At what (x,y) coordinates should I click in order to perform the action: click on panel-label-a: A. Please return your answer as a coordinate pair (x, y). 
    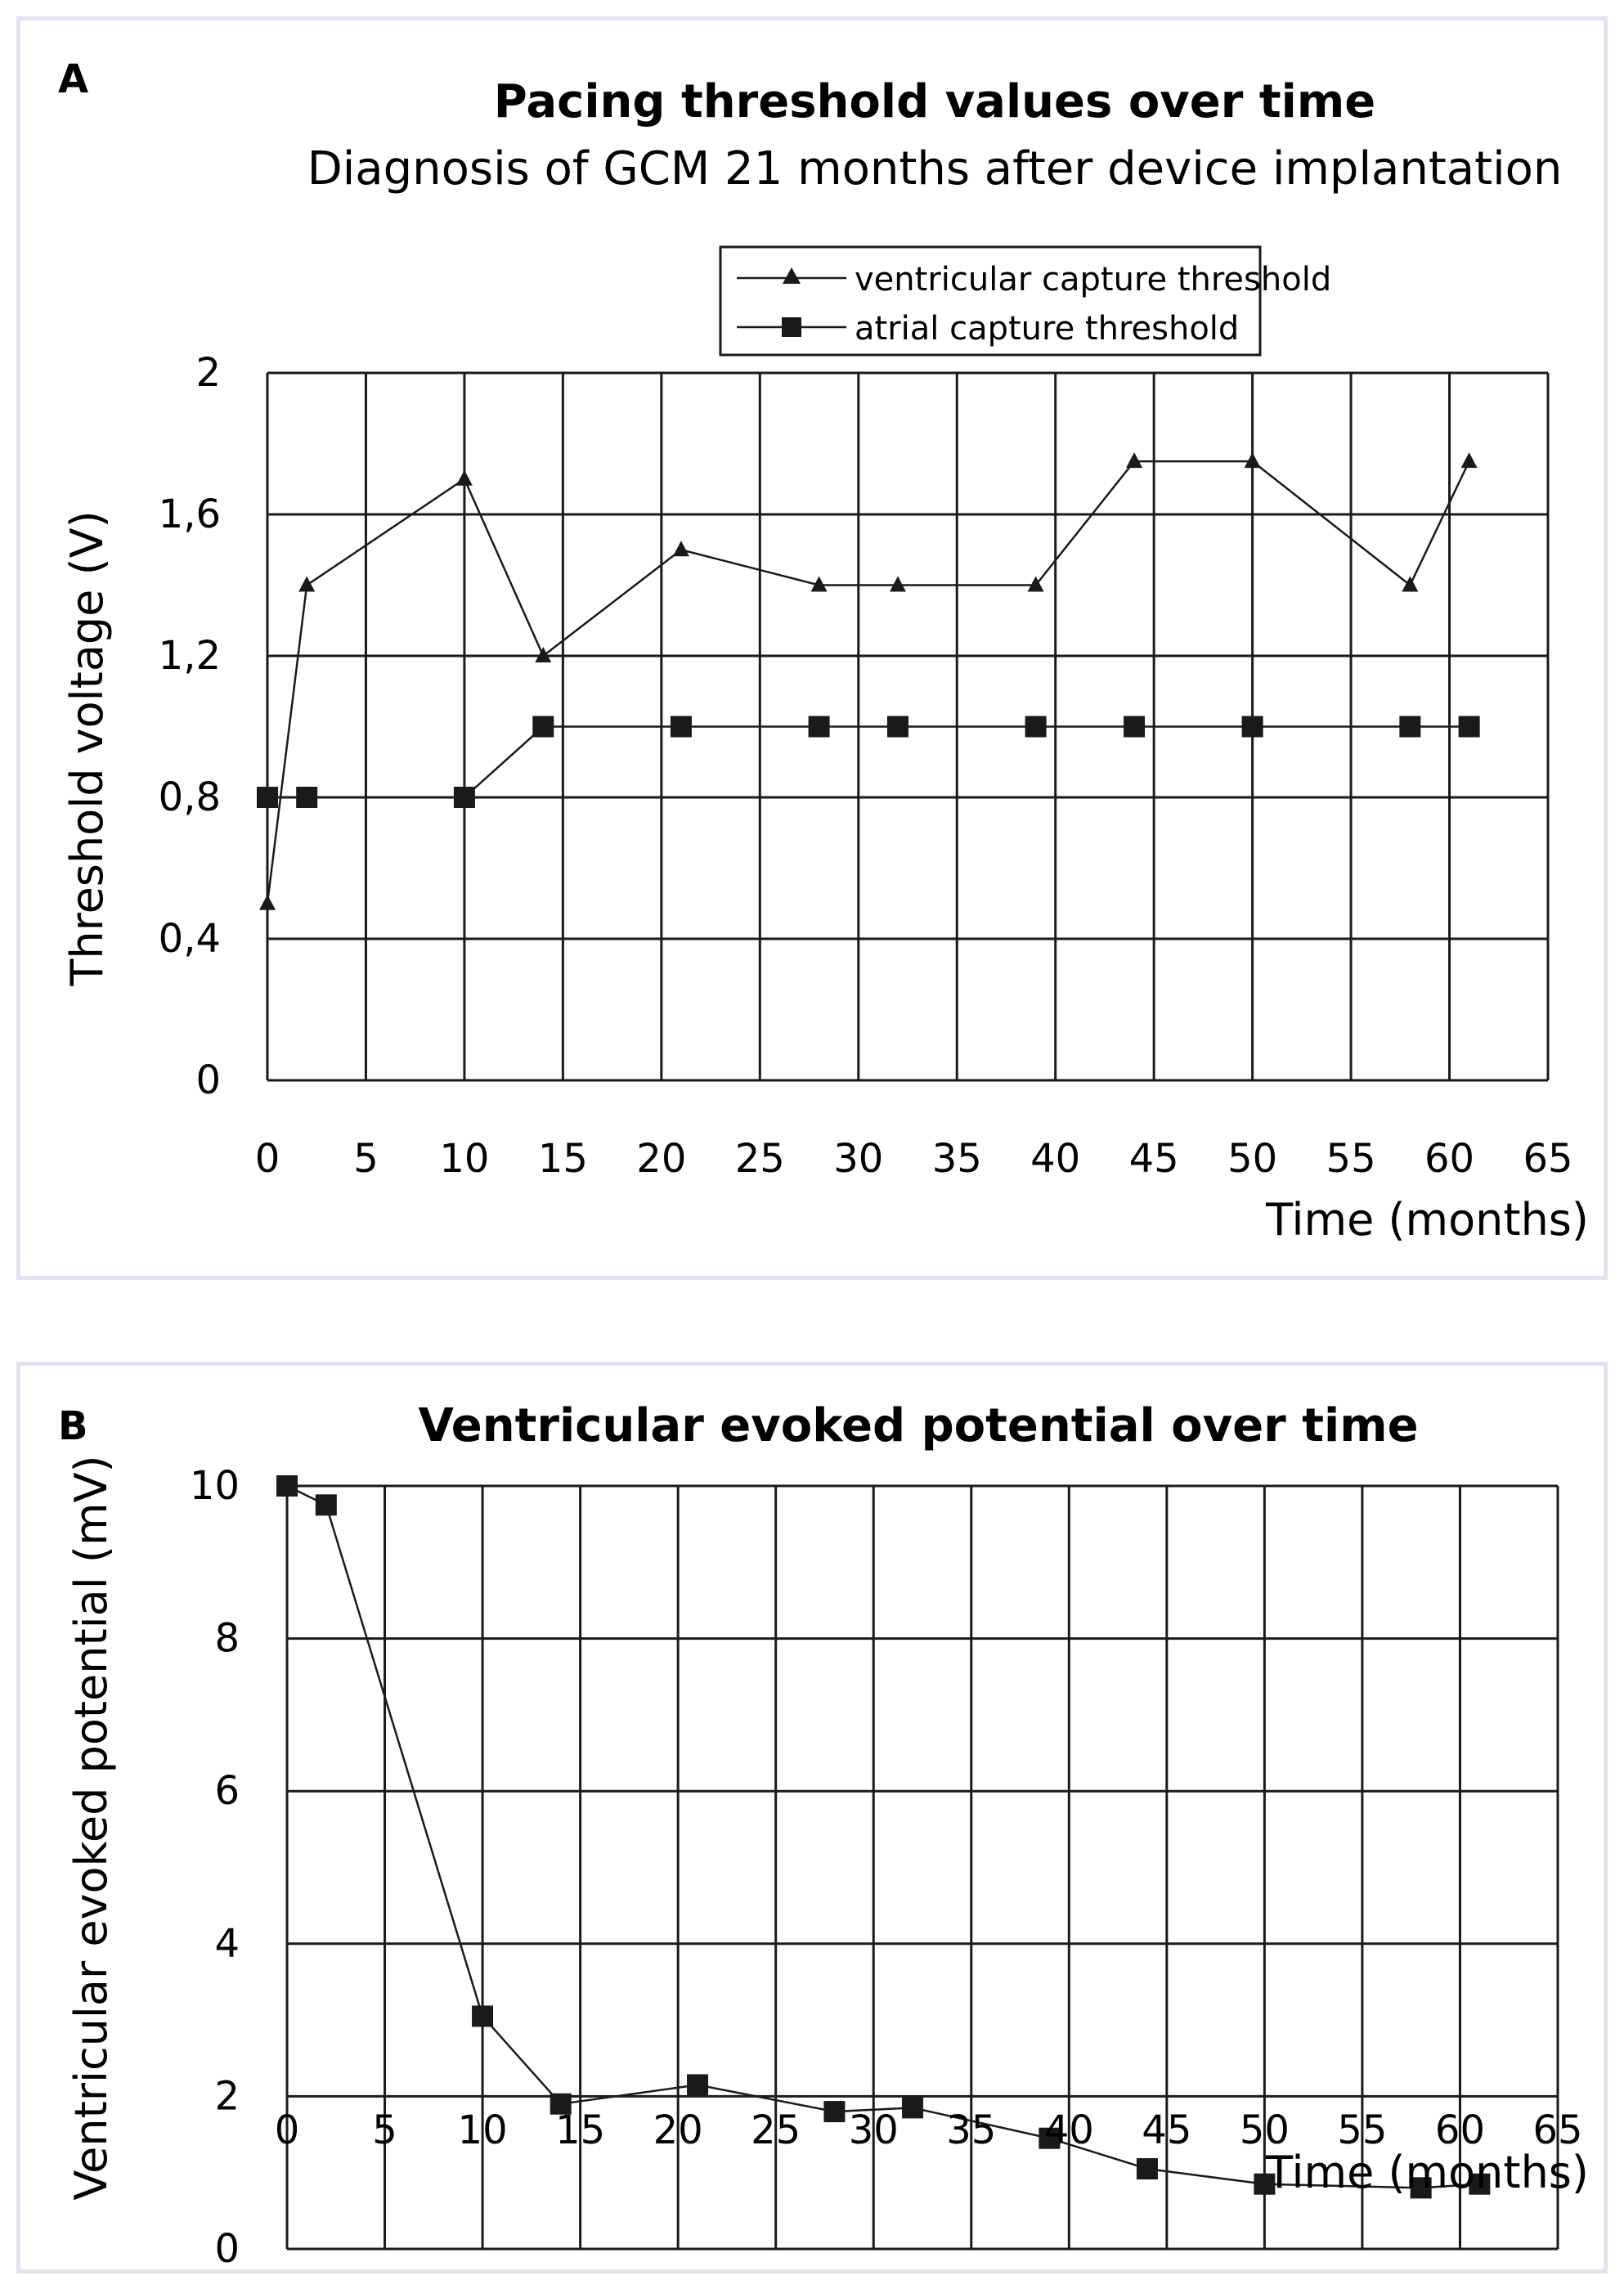
    Looking at the image, I should click on (73, 79).